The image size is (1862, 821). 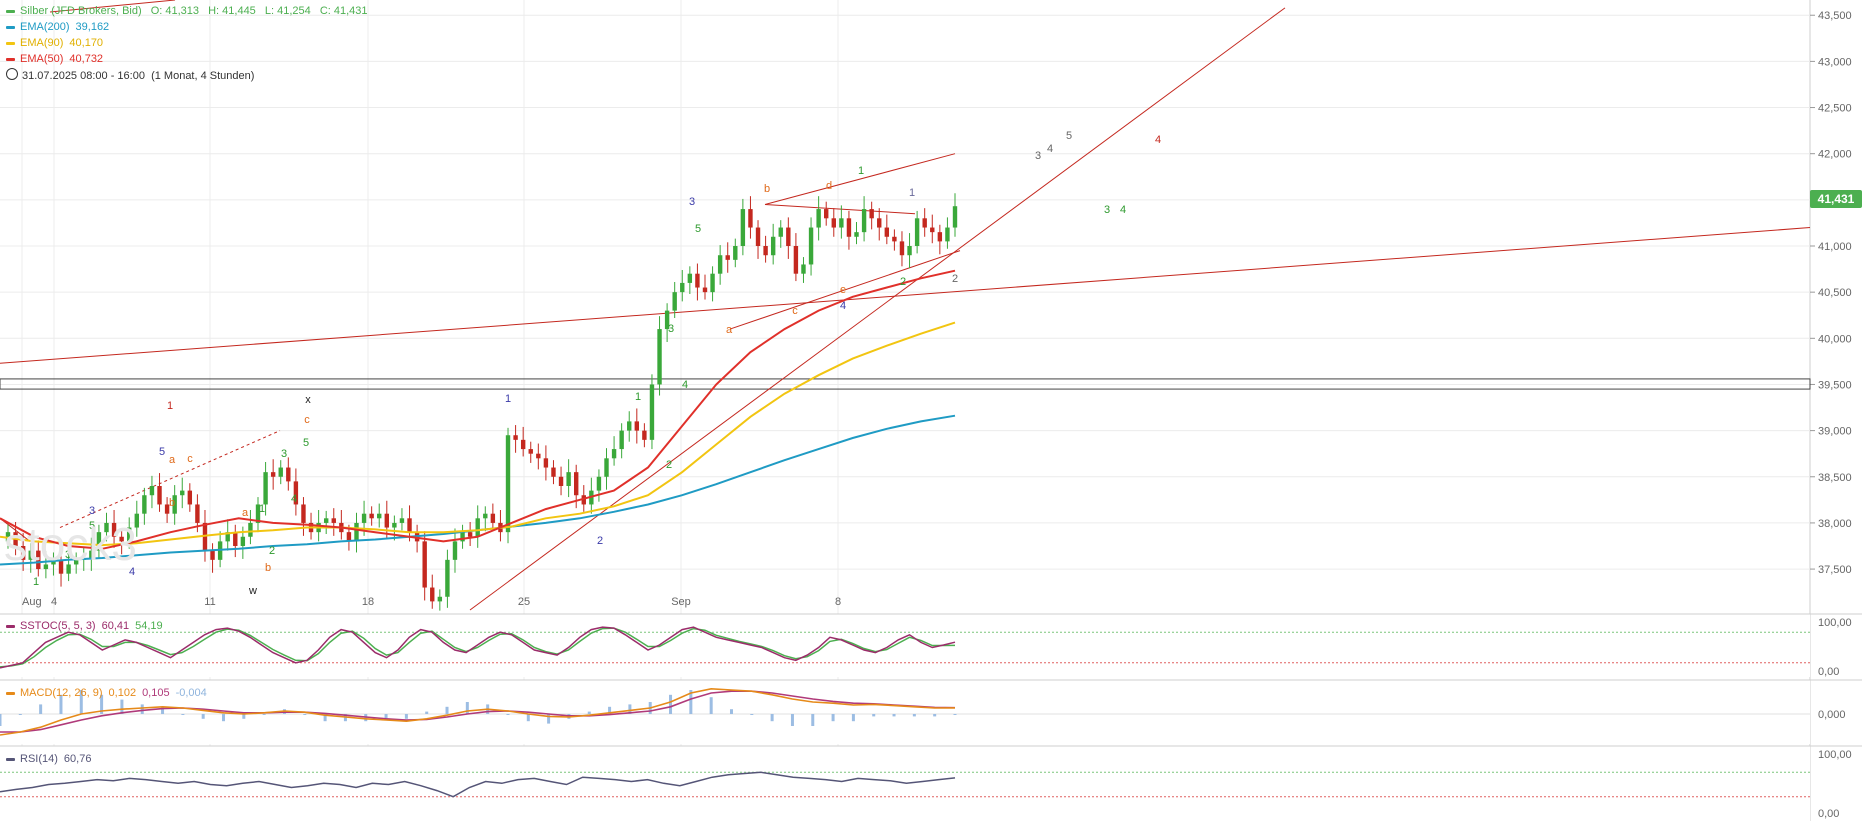 I want to click on rsi-title: RSI(14), so click(x=39, y=759).